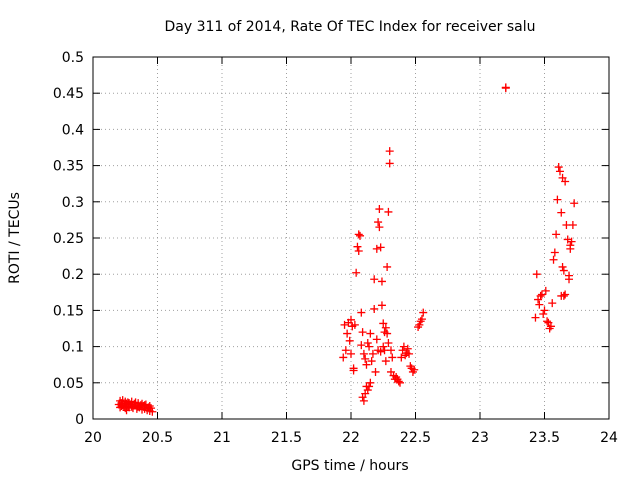  Describe the element at coordinates (351, 438) in the screenshot. I see `x-tick-labels: 20 20.5 21 21.5 22 22.5 23 23.5 24` at that location.